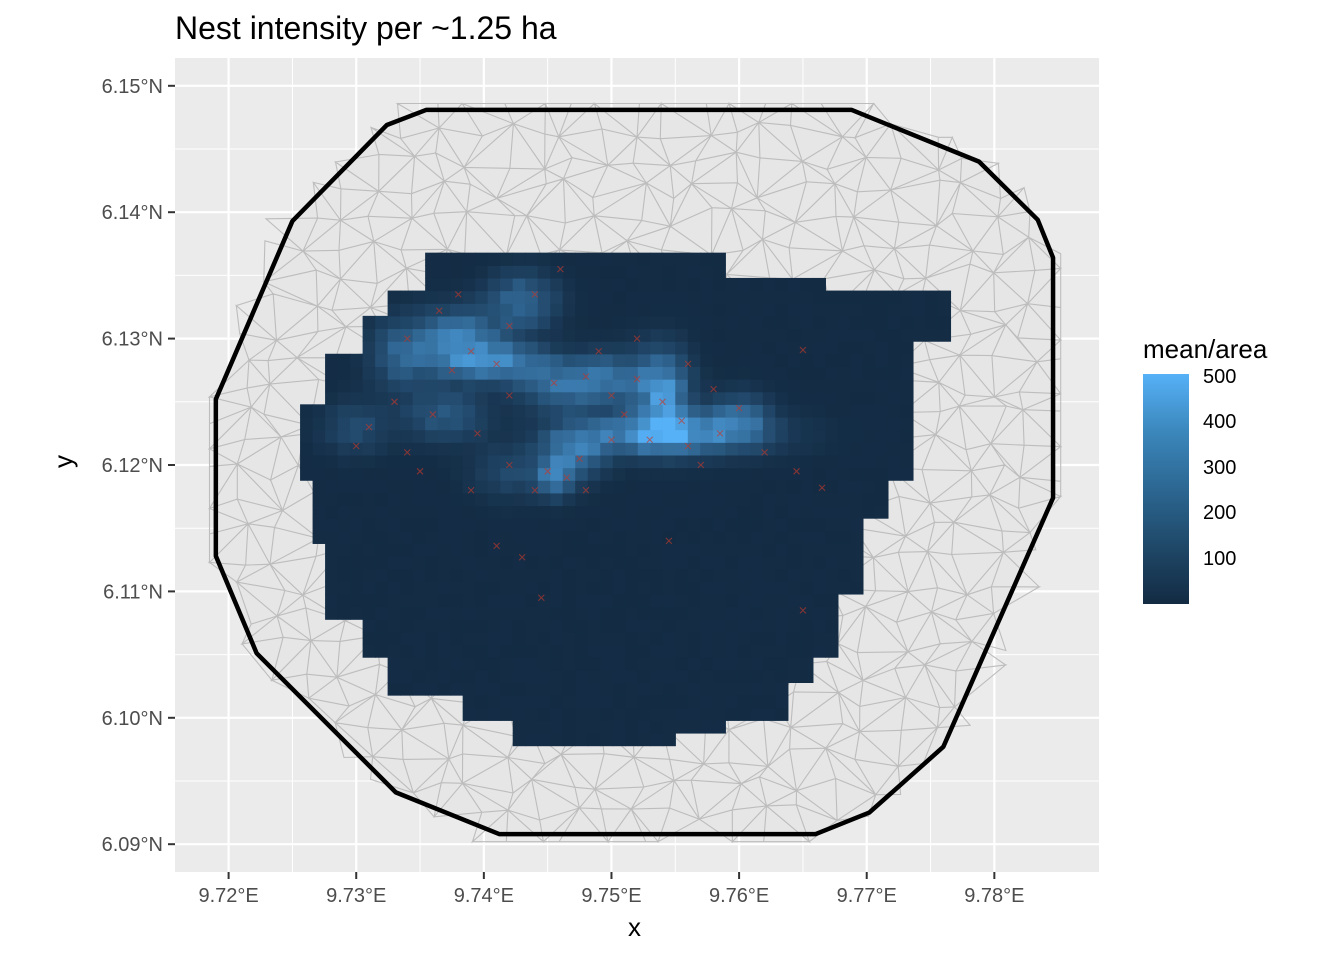  Describe the element at coordinates (132, 340) in the screenshot. I see `y-tick-label: 6.13°N` at that location.